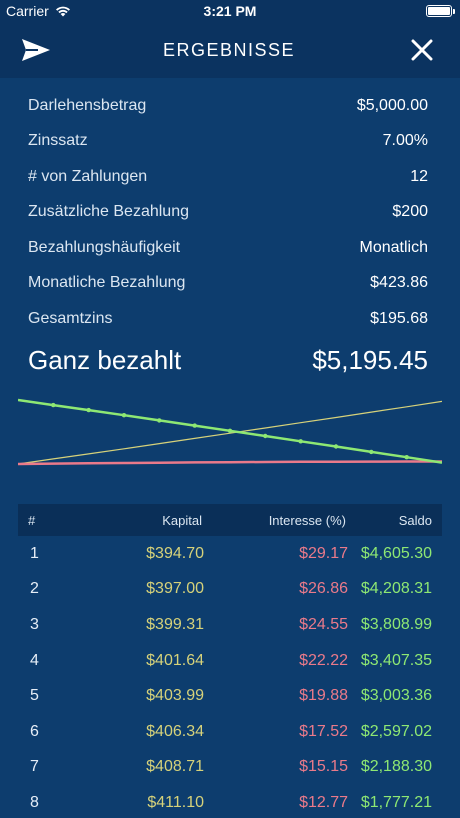  What do you see at coordinates (440, 11) in the screenshot?
I see `battery-icon` at bounding box center [440, 11].